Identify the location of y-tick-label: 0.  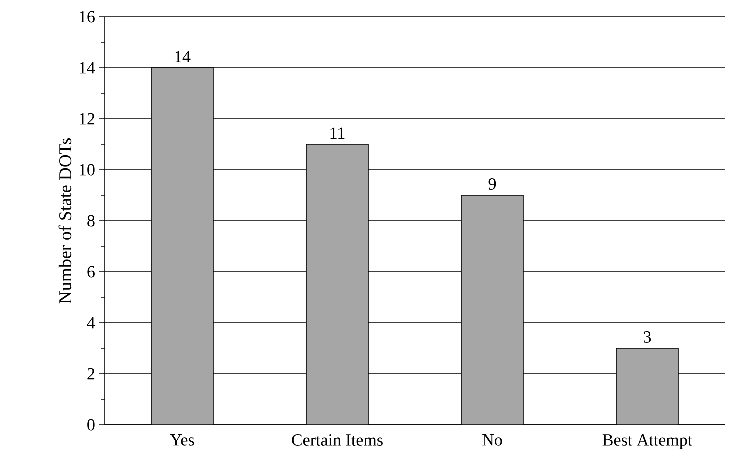
(91, 425).